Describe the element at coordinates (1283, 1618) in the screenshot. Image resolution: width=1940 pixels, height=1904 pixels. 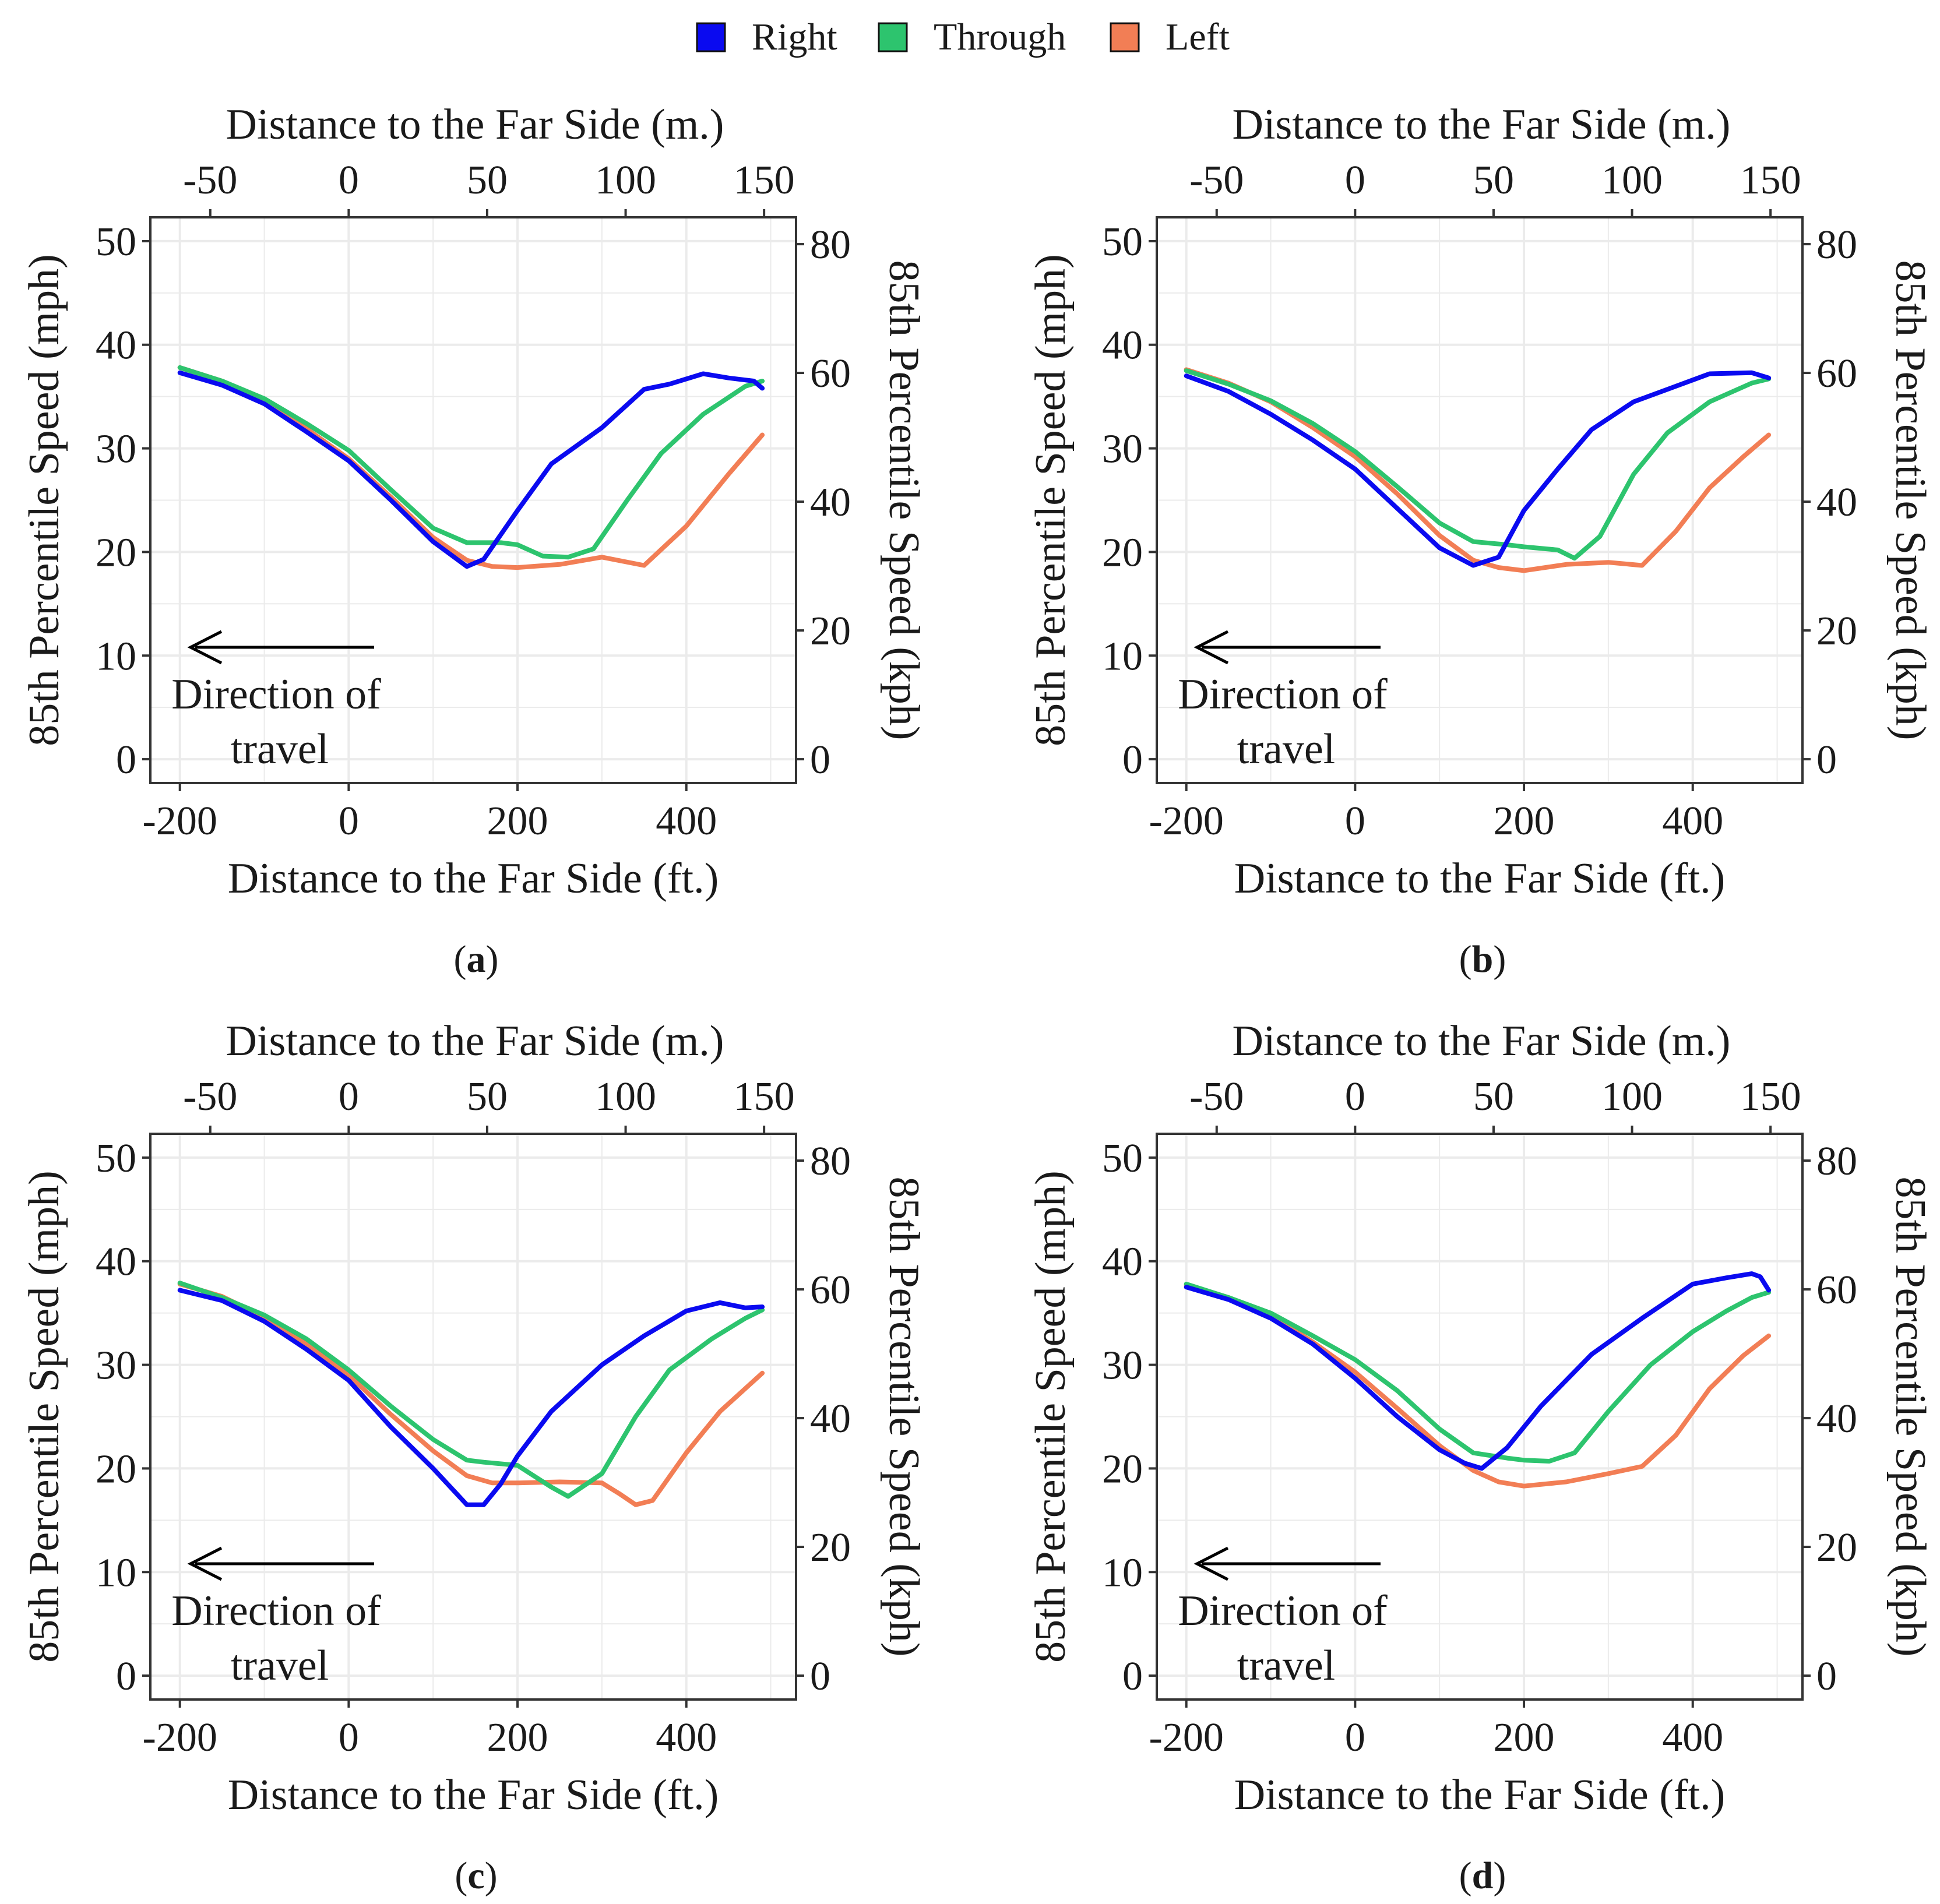
I see `direction-annotation: Direction of travel` at that location.